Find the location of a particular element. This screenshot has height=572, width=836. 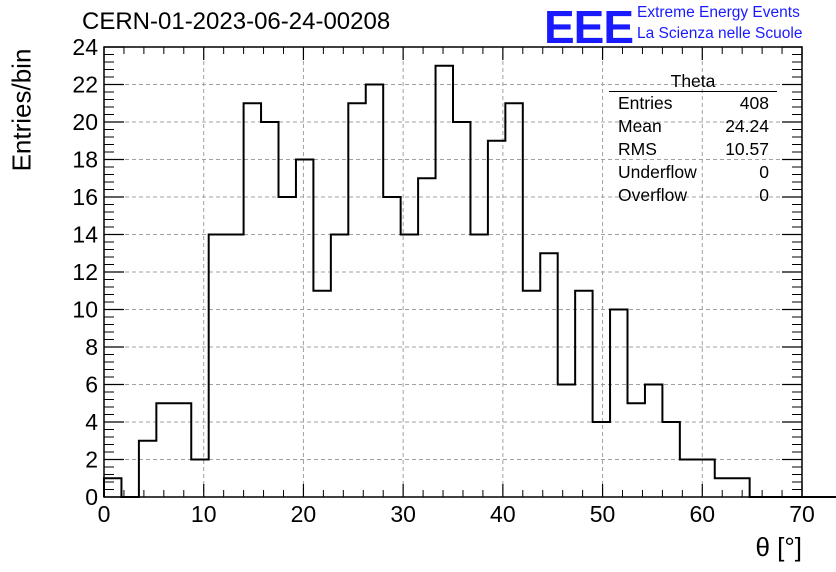

y-axis-label: Entries/bin is located at coordinates (21, 110).